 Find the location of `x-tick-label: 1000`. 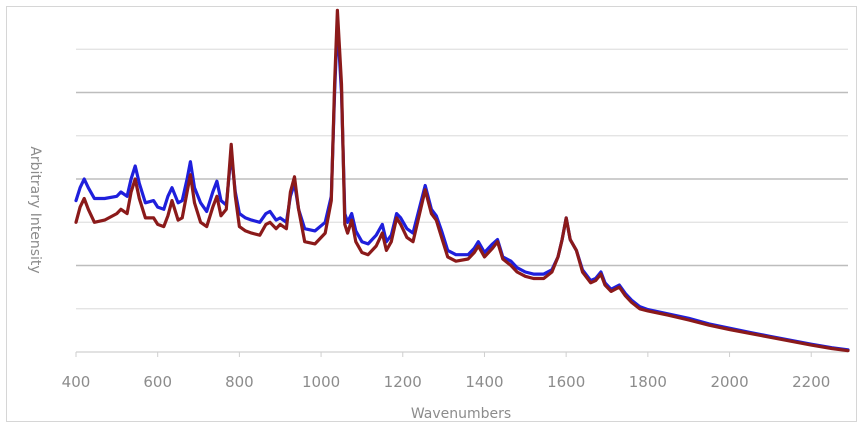

x-tick-label: 1000 is located at coordinates (321, 382).